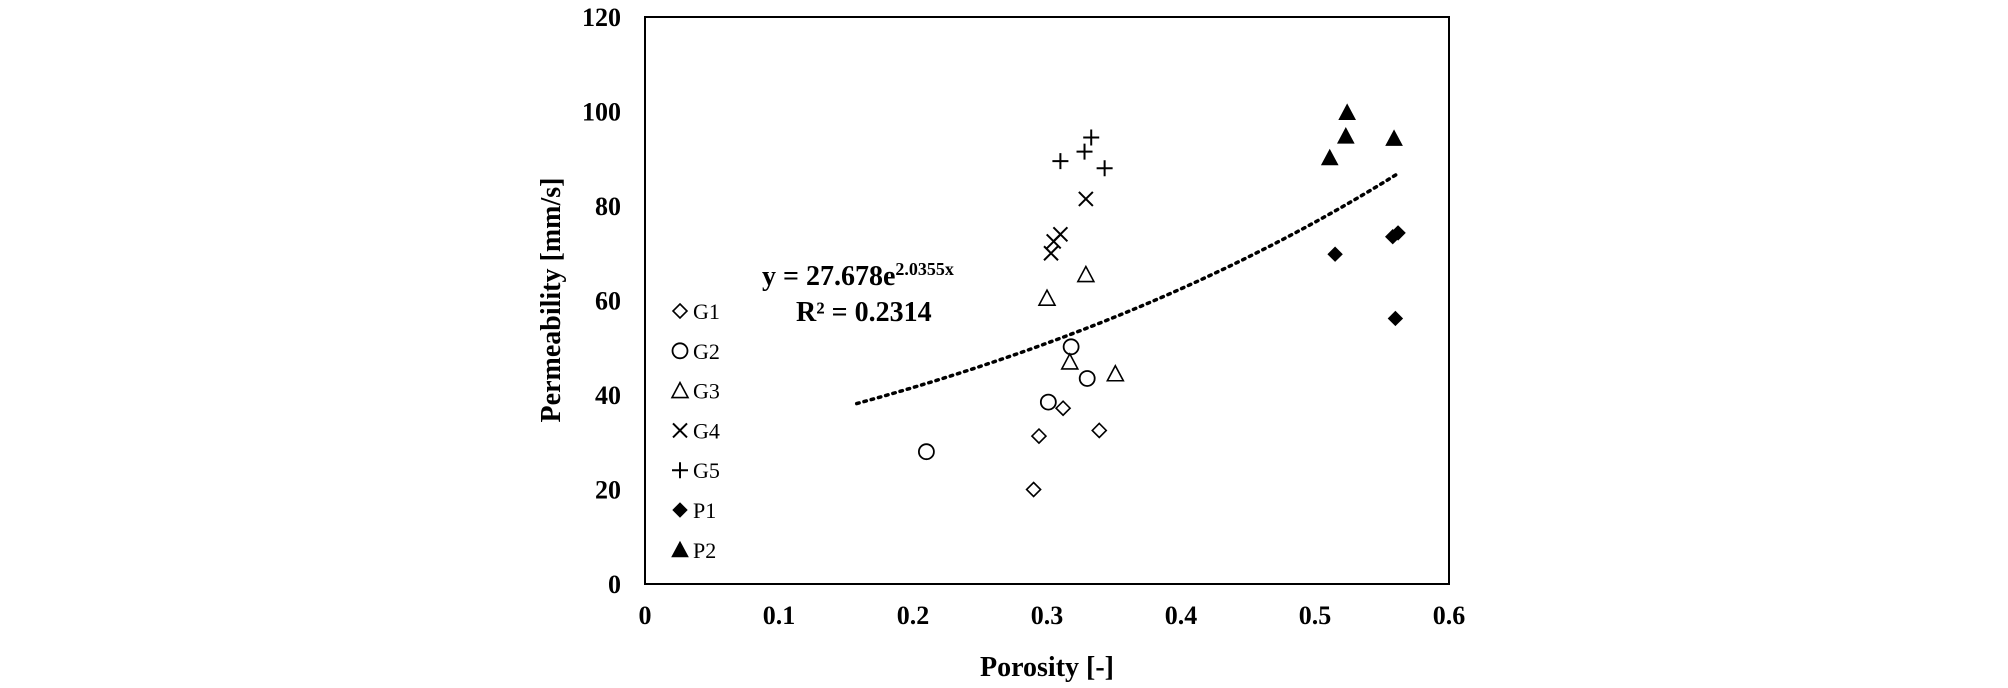  I want to click on x-axis-title: Porosity [-], so click(1047, 667).